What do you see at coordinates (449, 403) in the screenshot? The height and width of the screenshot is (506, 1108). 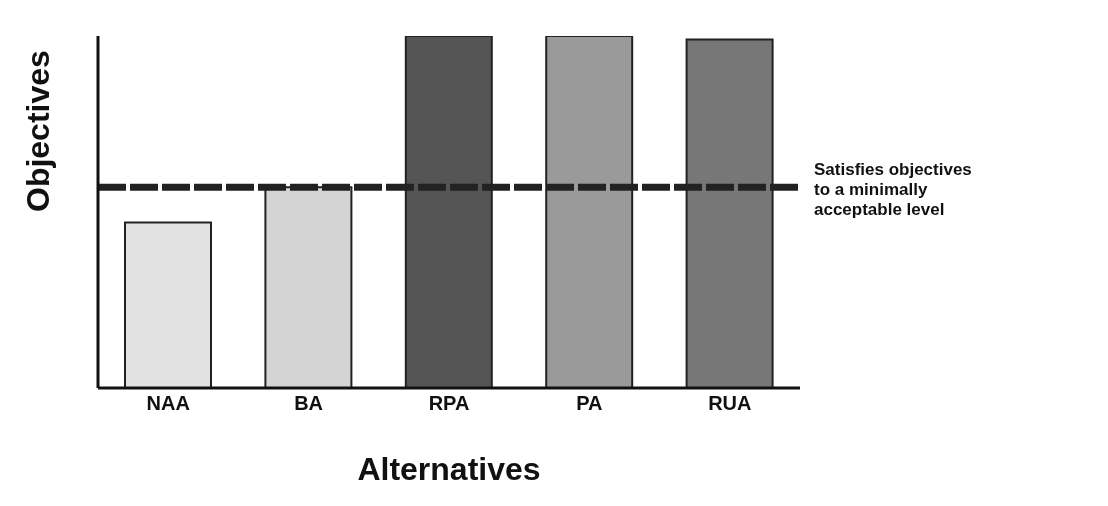 I see `x-tick-label: RPA` at bounding box center [449, 403].